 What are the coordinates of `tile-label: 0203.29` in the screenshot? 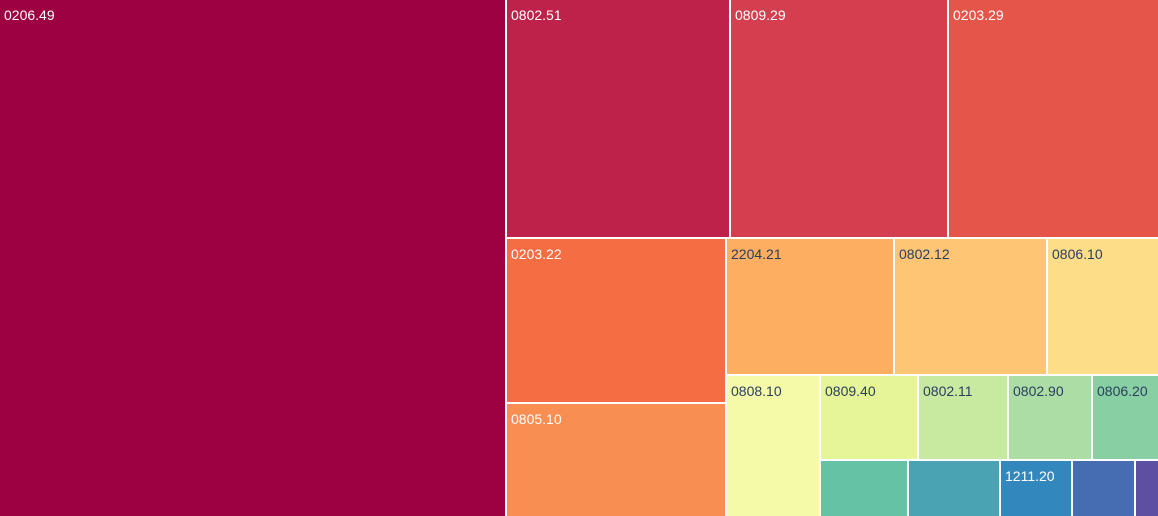 It's located at (978, 15).